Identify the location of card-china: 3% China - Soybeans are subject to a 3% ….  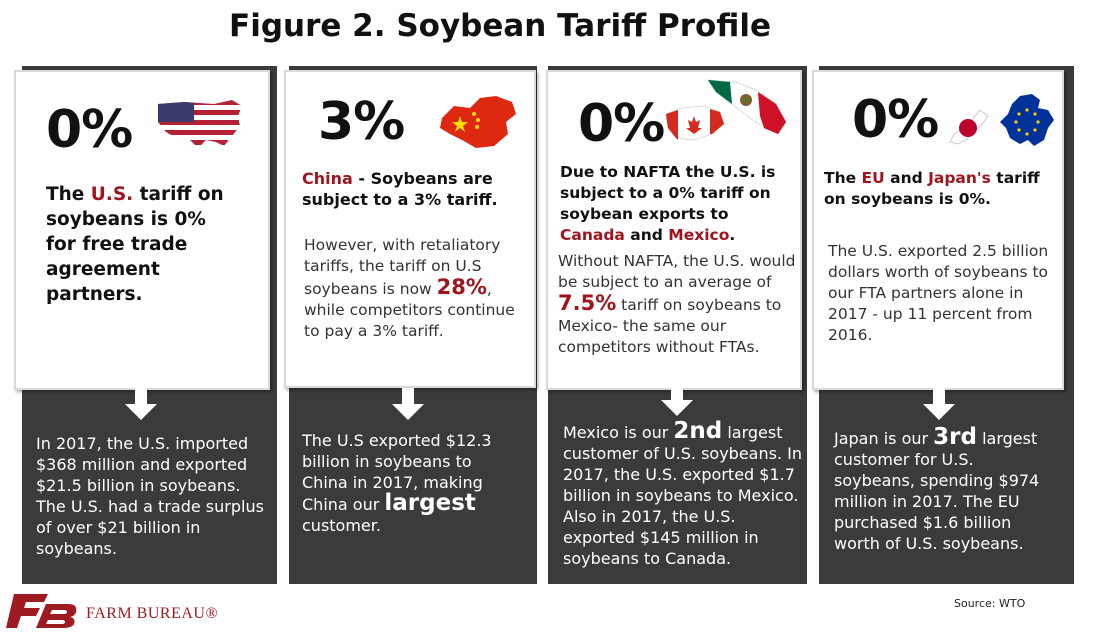
(410, 229).